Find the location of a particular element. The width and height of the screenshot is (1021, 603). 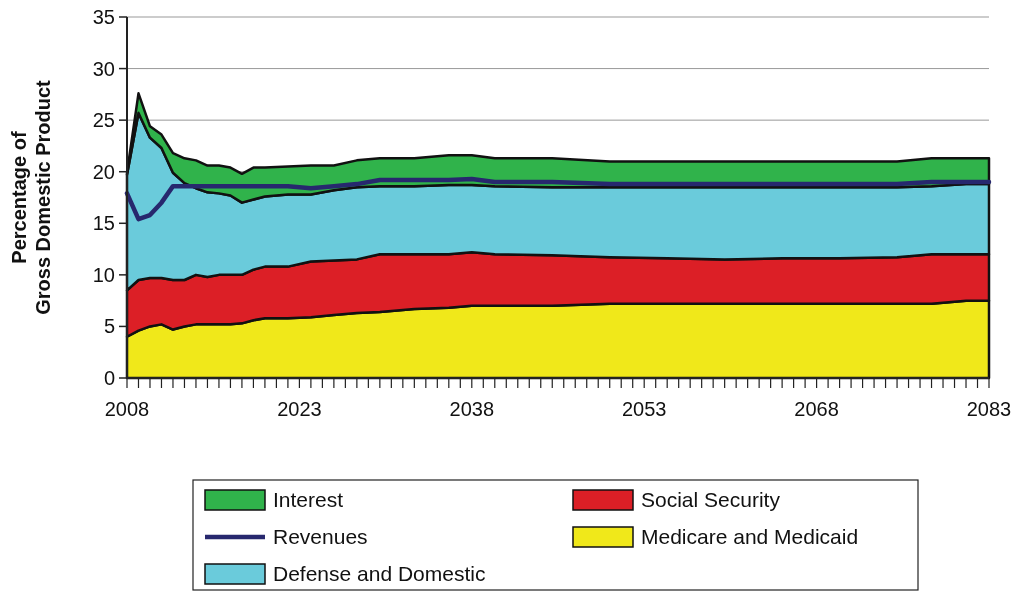

y-tick-label: 35 is located at coordinates (103, 17).